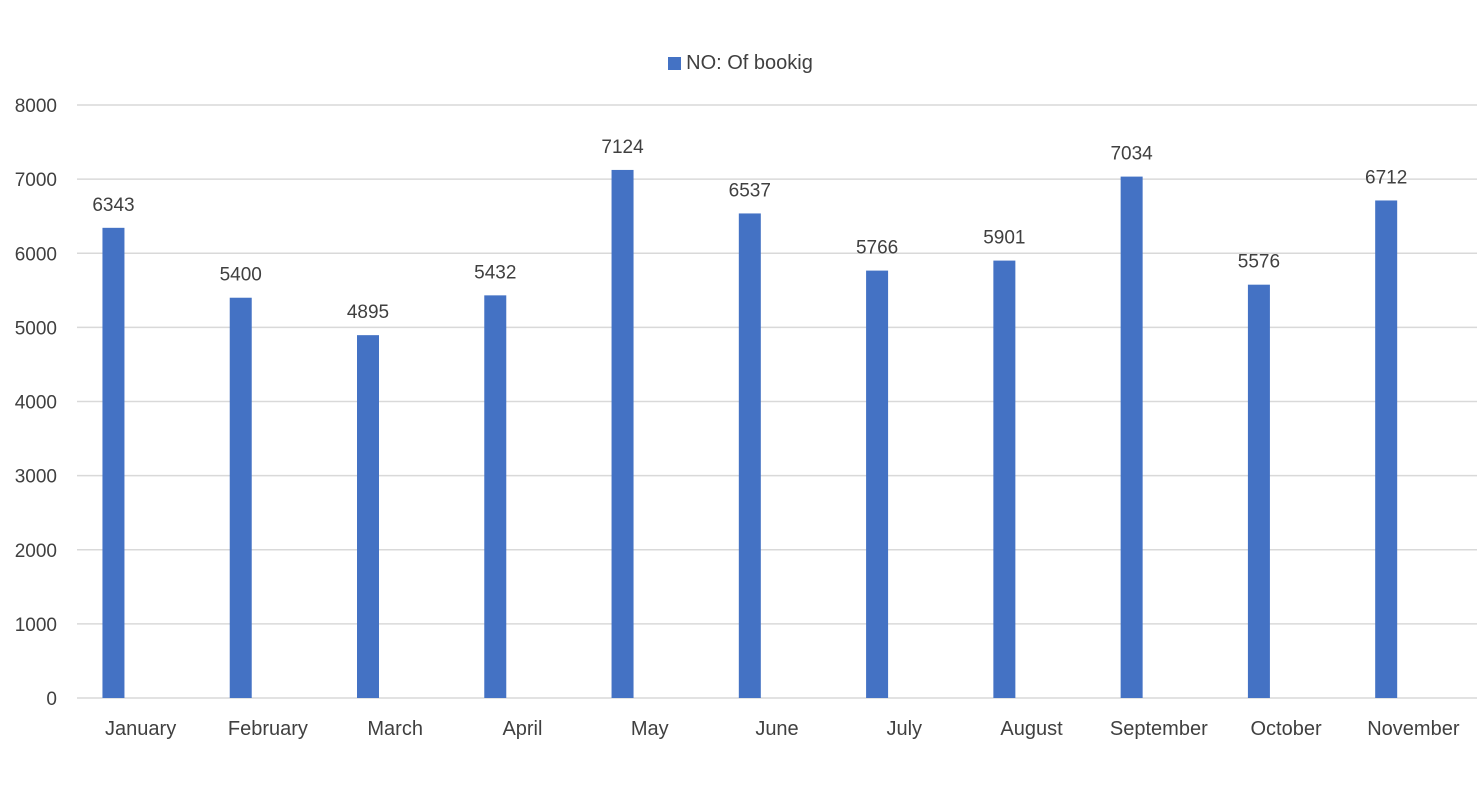  I want to click on x-category-label: February, so click(268, 729).